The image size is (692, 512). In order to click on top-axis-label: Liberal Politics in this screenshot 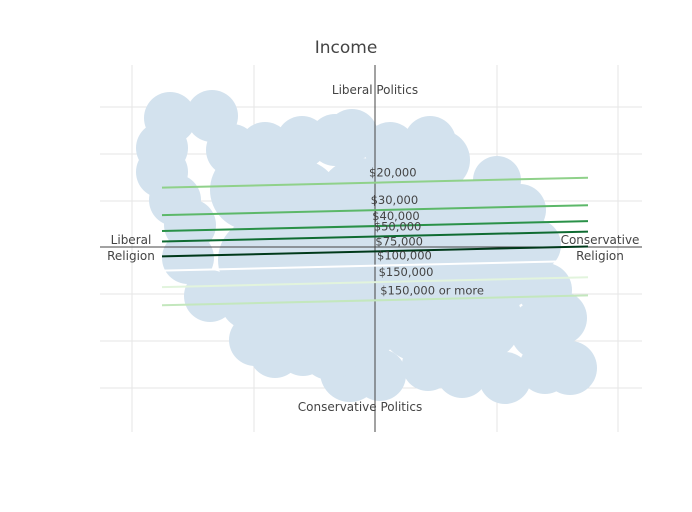, I will do `click(375, 90)`.